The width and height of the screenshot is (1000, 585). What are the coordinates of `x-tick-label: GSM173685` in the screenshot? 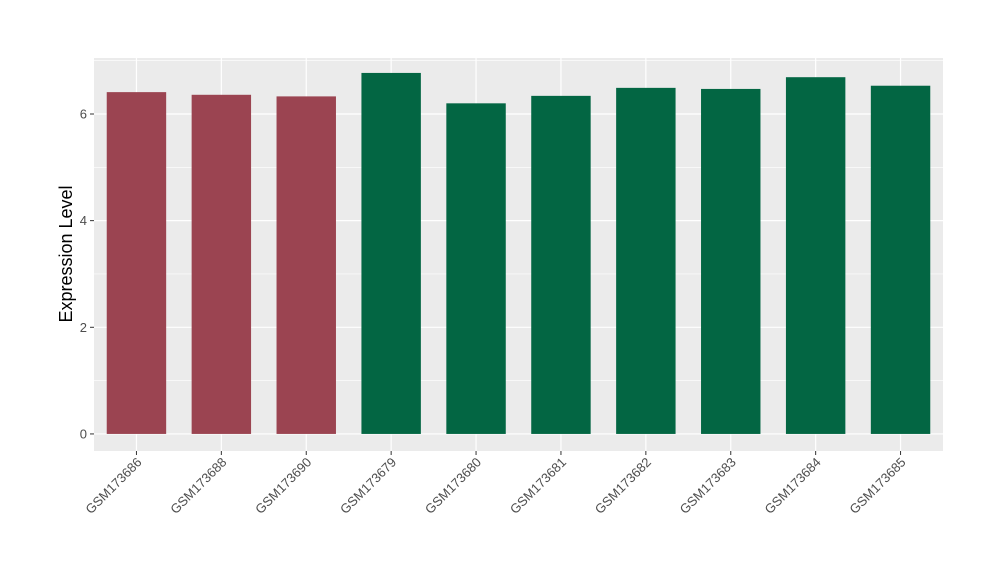 It's located at (877, 486).